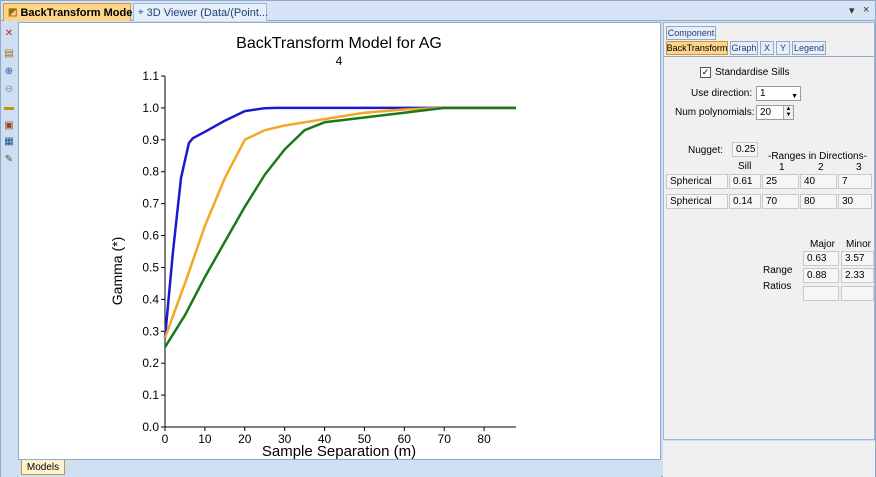  What do you see at coordinates (818, 201) in the screenshot?
I see `structure-2-range-2: 80` at bounding box center [818, 201].